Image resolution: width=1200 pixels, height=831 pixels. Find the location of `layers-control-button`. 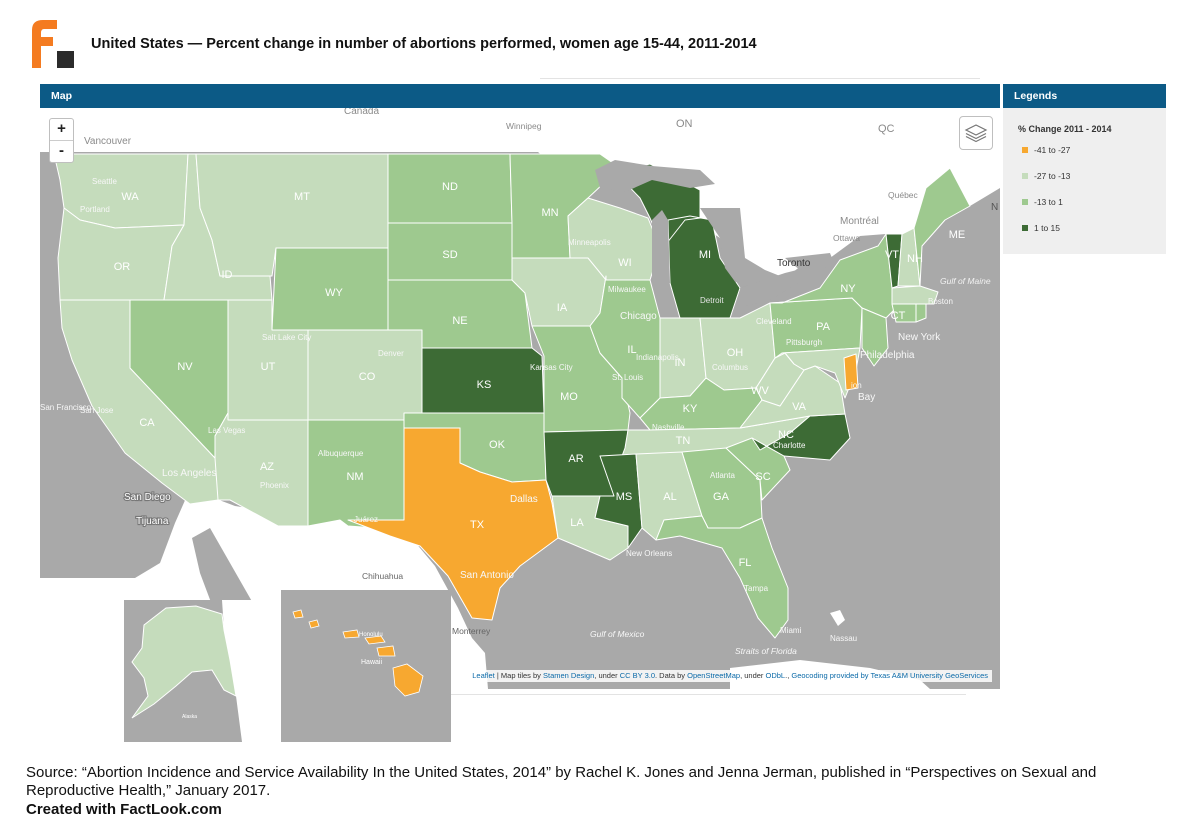

layers-control-button is located at coordinates (976, 133).